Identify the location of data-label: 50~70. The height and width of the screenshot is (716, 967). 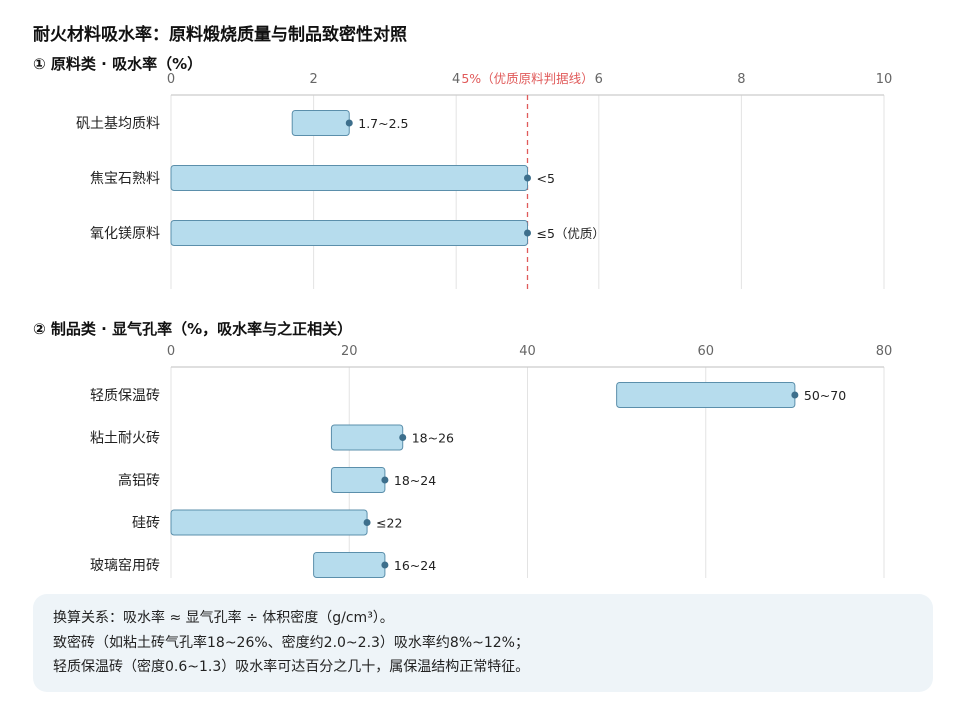
(825, 395).